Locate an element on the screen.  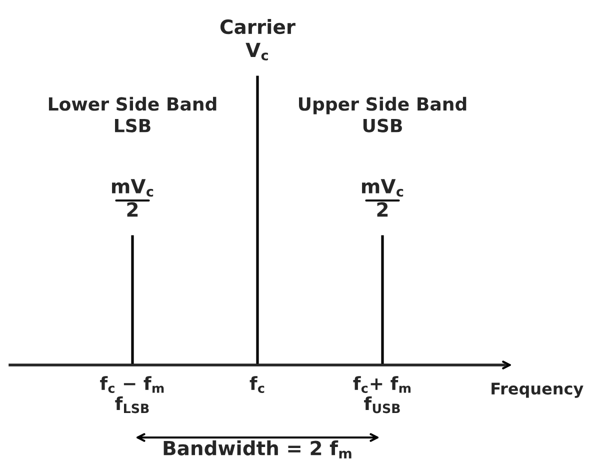
category-label: f$_{c}$ − f$_{m}$ f$_{LSB}$ is located at coordinates (132, 395).